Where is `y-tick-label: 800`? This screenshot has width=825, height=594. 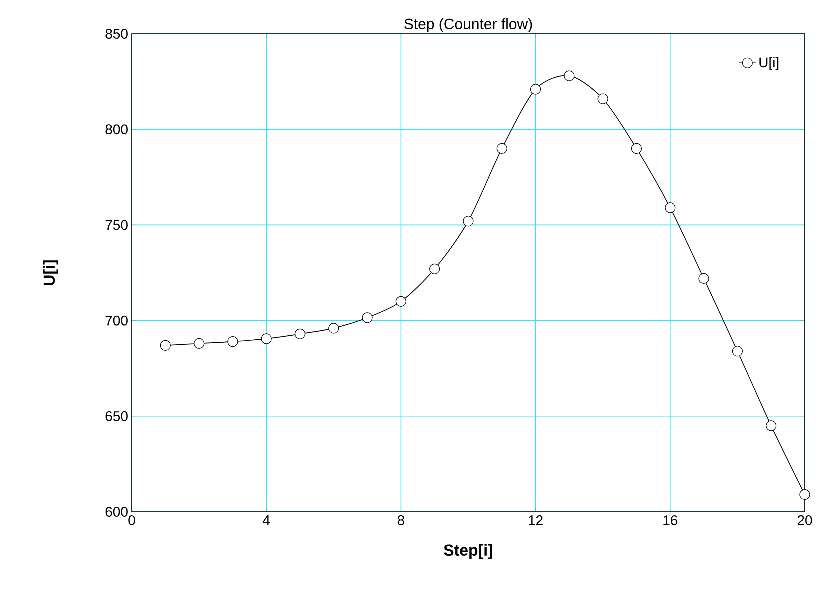
y-tick-label: 800 is located at coordinates (117, 129).